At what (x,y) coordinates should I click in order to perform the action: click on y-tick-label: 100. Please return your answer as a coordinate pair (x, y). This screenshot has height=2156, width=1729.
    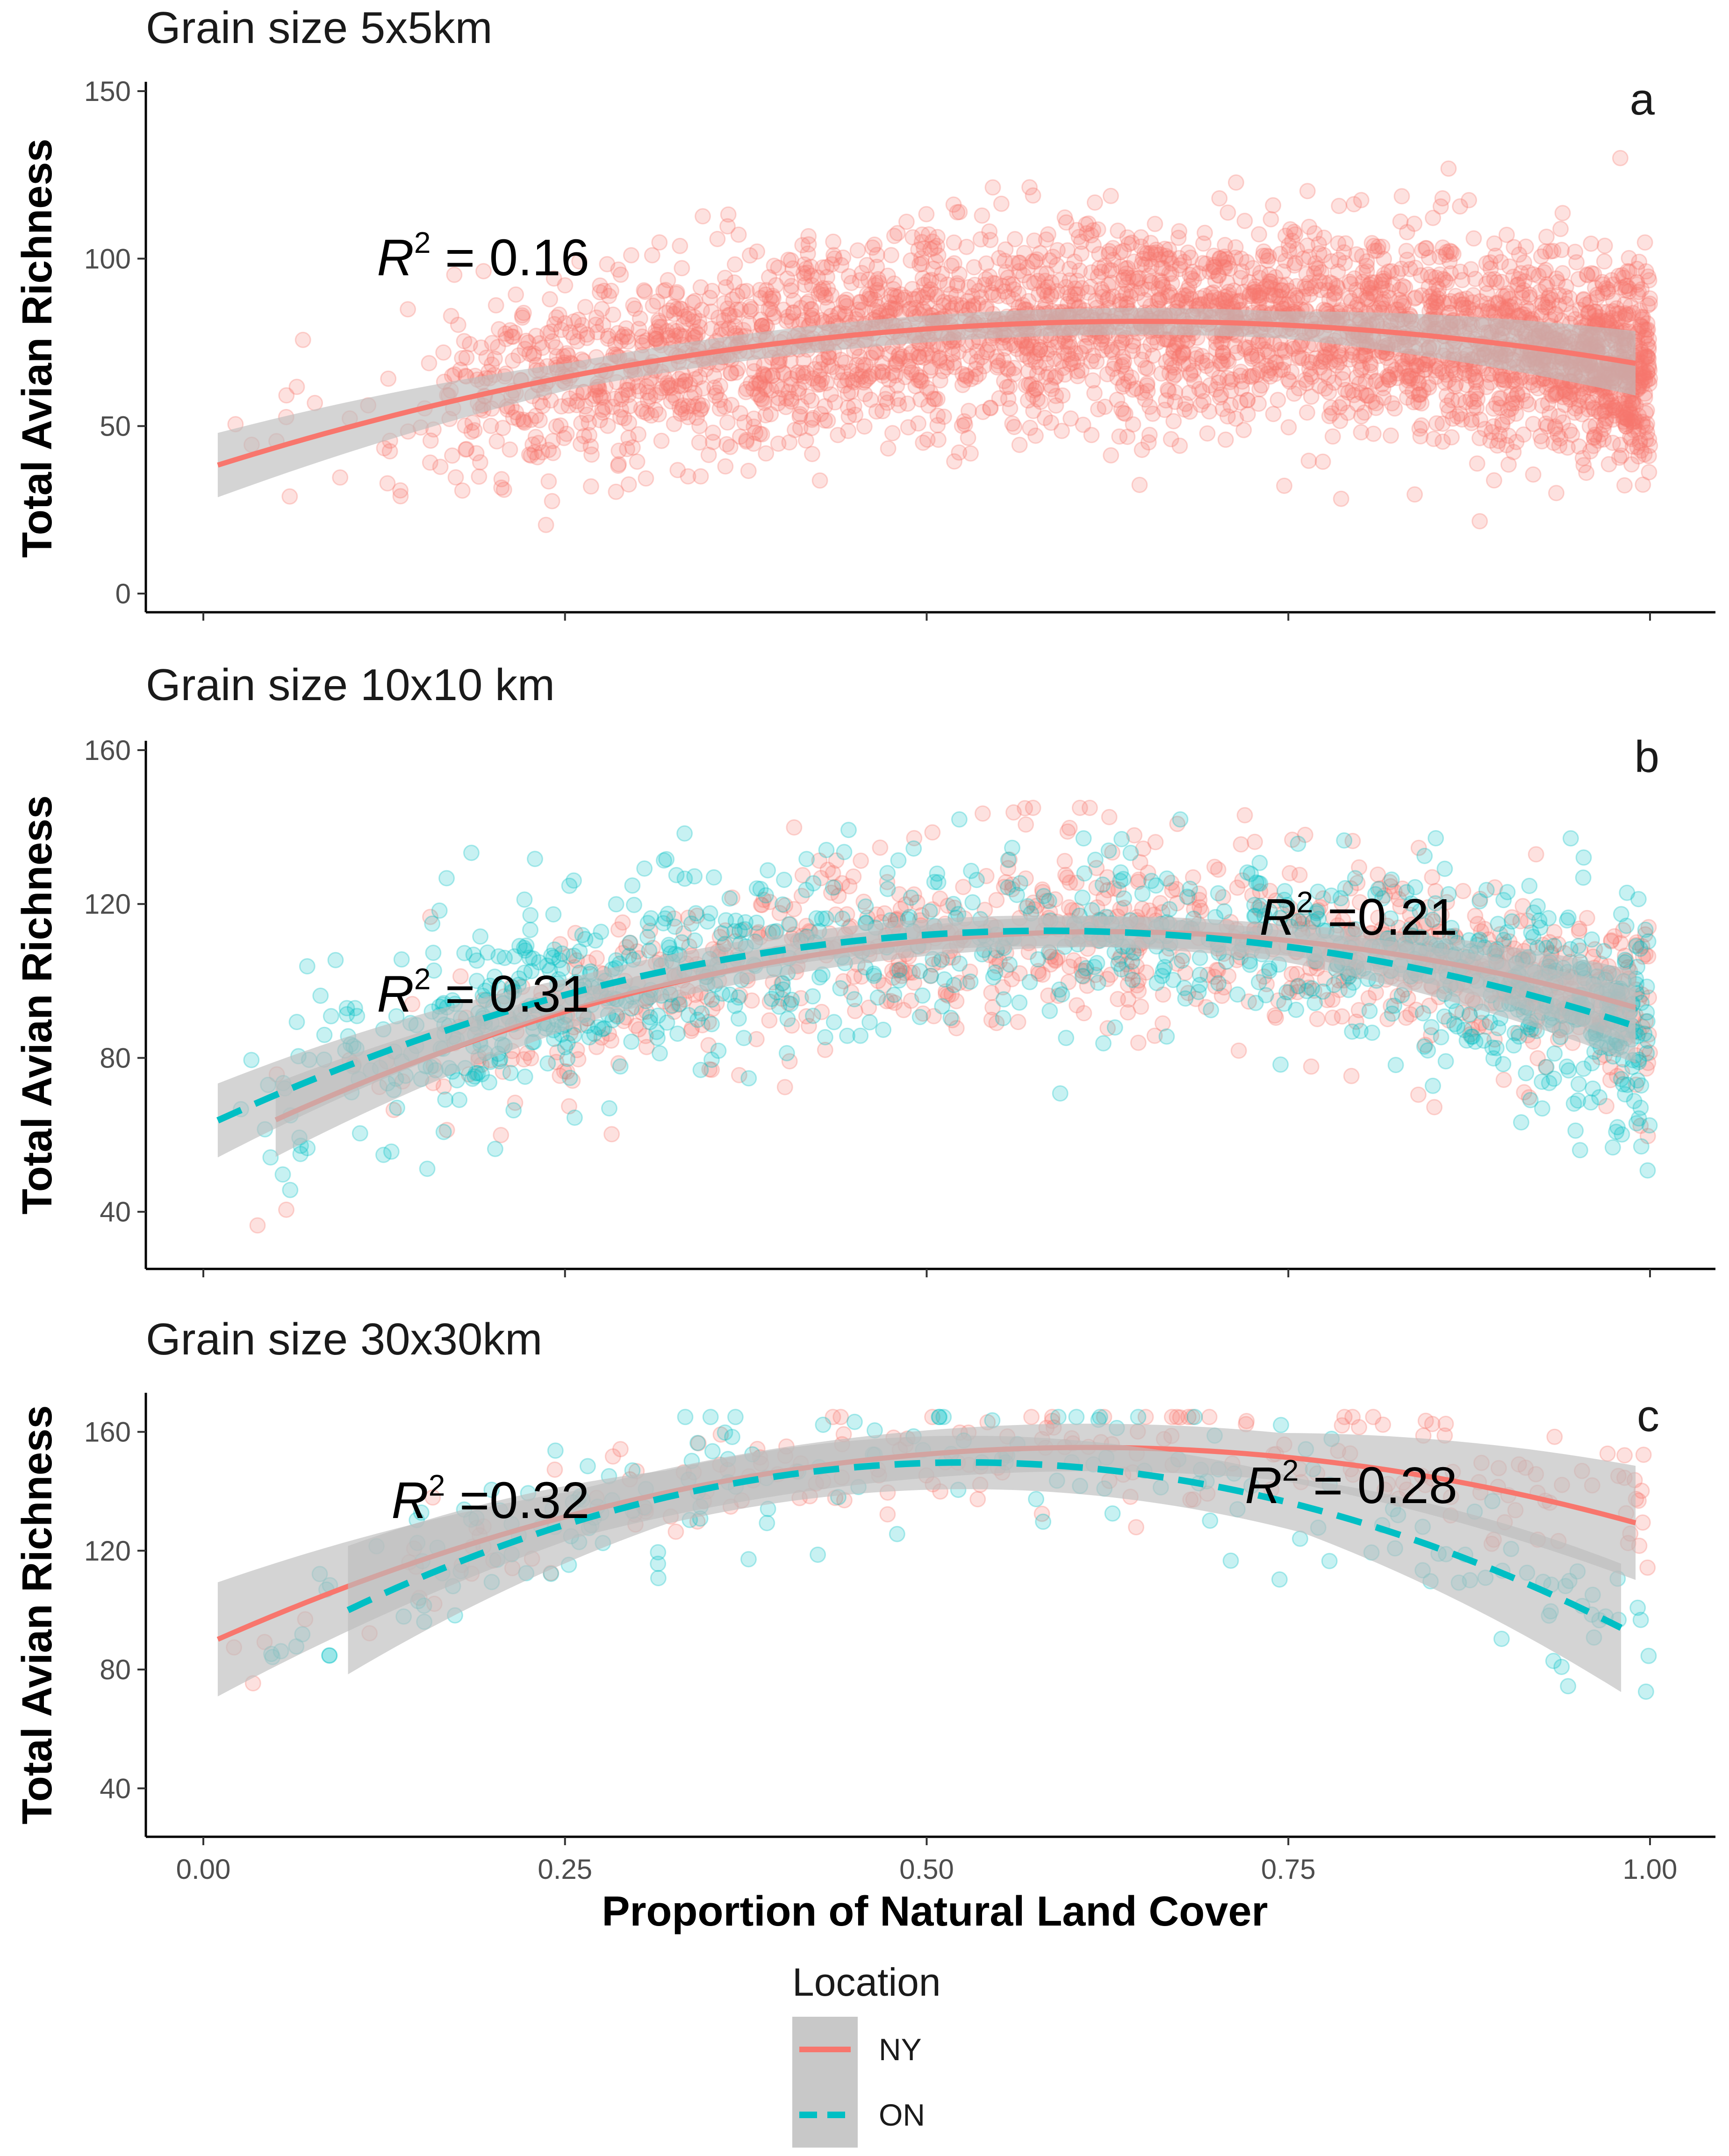
    Looking at the image, I should click on (107, 258).